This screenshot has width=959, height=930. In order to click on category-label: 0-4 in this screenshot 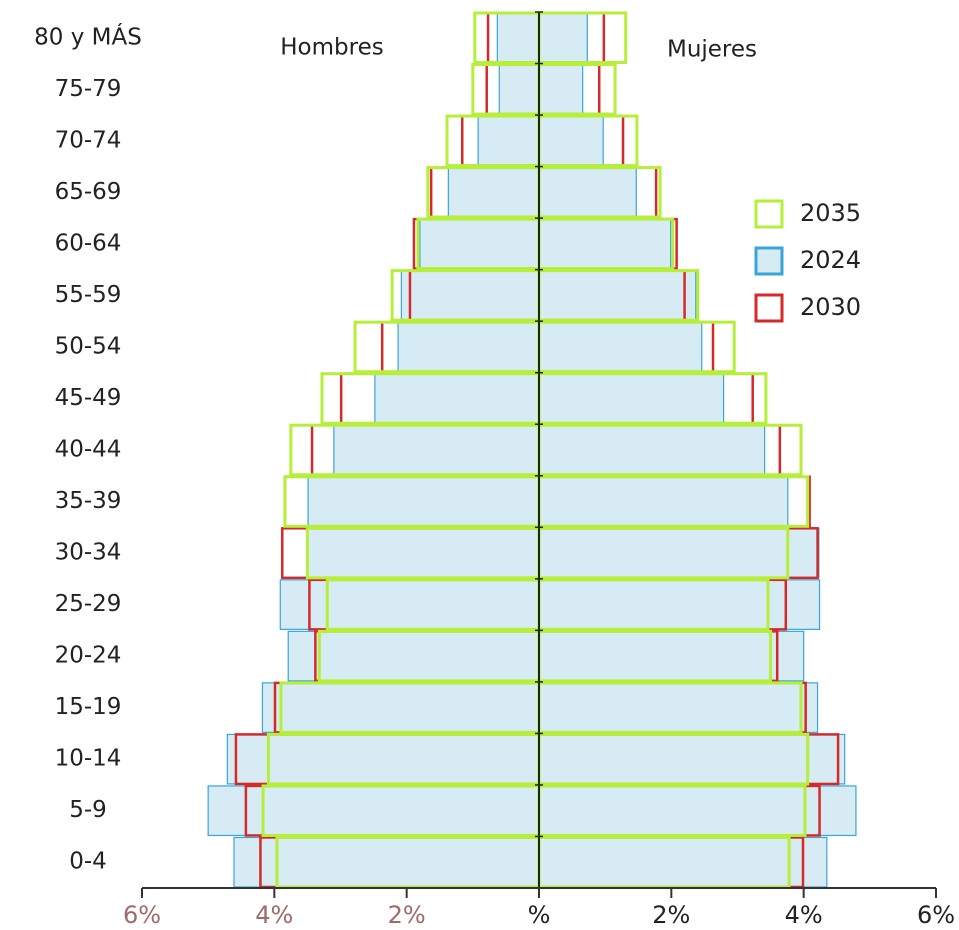, I will do `click(88, 862)`.